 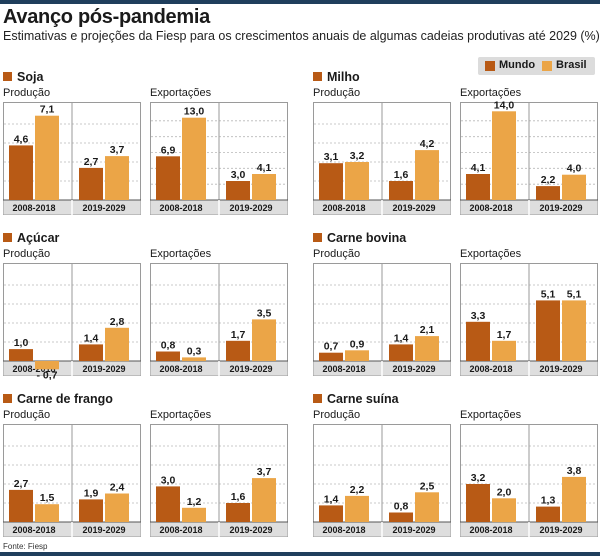 What do you see at coordinates (548, 180) in the screenshot?
I see `data-label-mundo-2019-2029: 2,2` at bounding box center [548, 180].